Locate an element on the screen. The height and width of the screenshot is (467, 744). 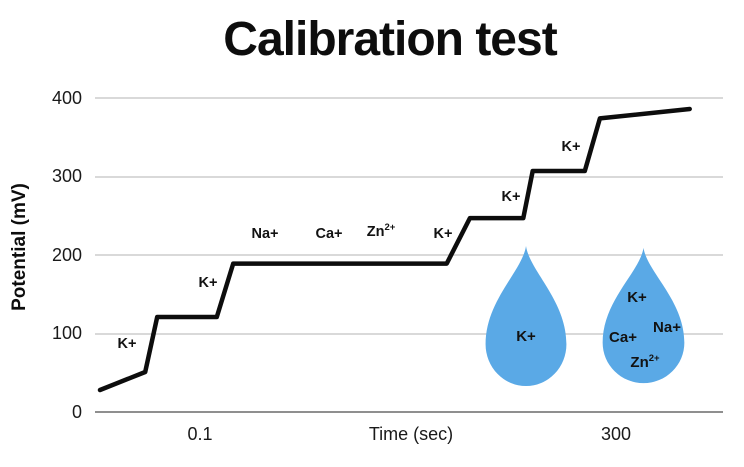
ion-label-na: Na+ is located at coordinates (265, 234).